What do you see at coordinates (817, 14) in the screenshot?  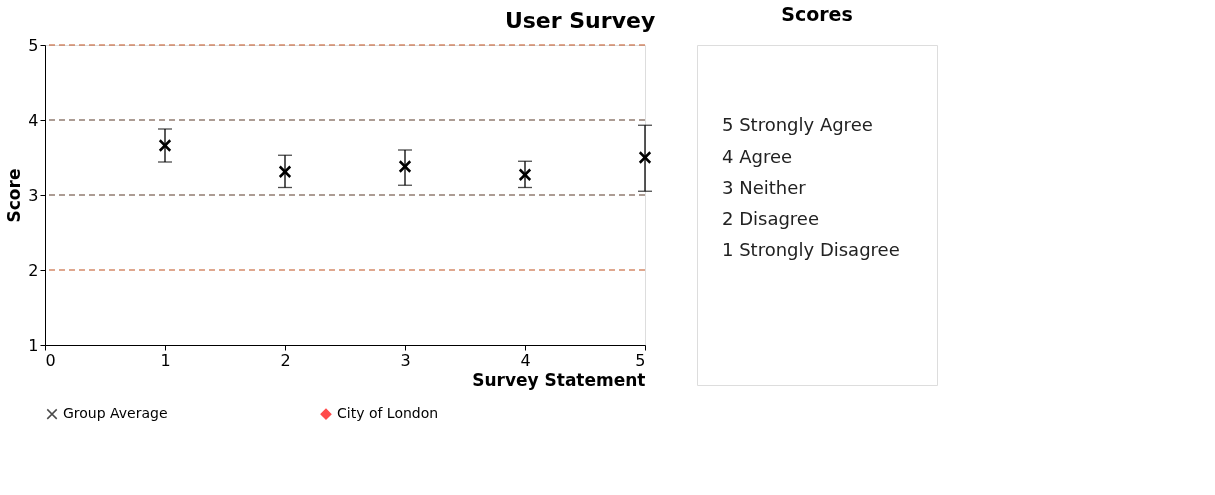 I see `text: Scores` at bounding box center [817, 14].